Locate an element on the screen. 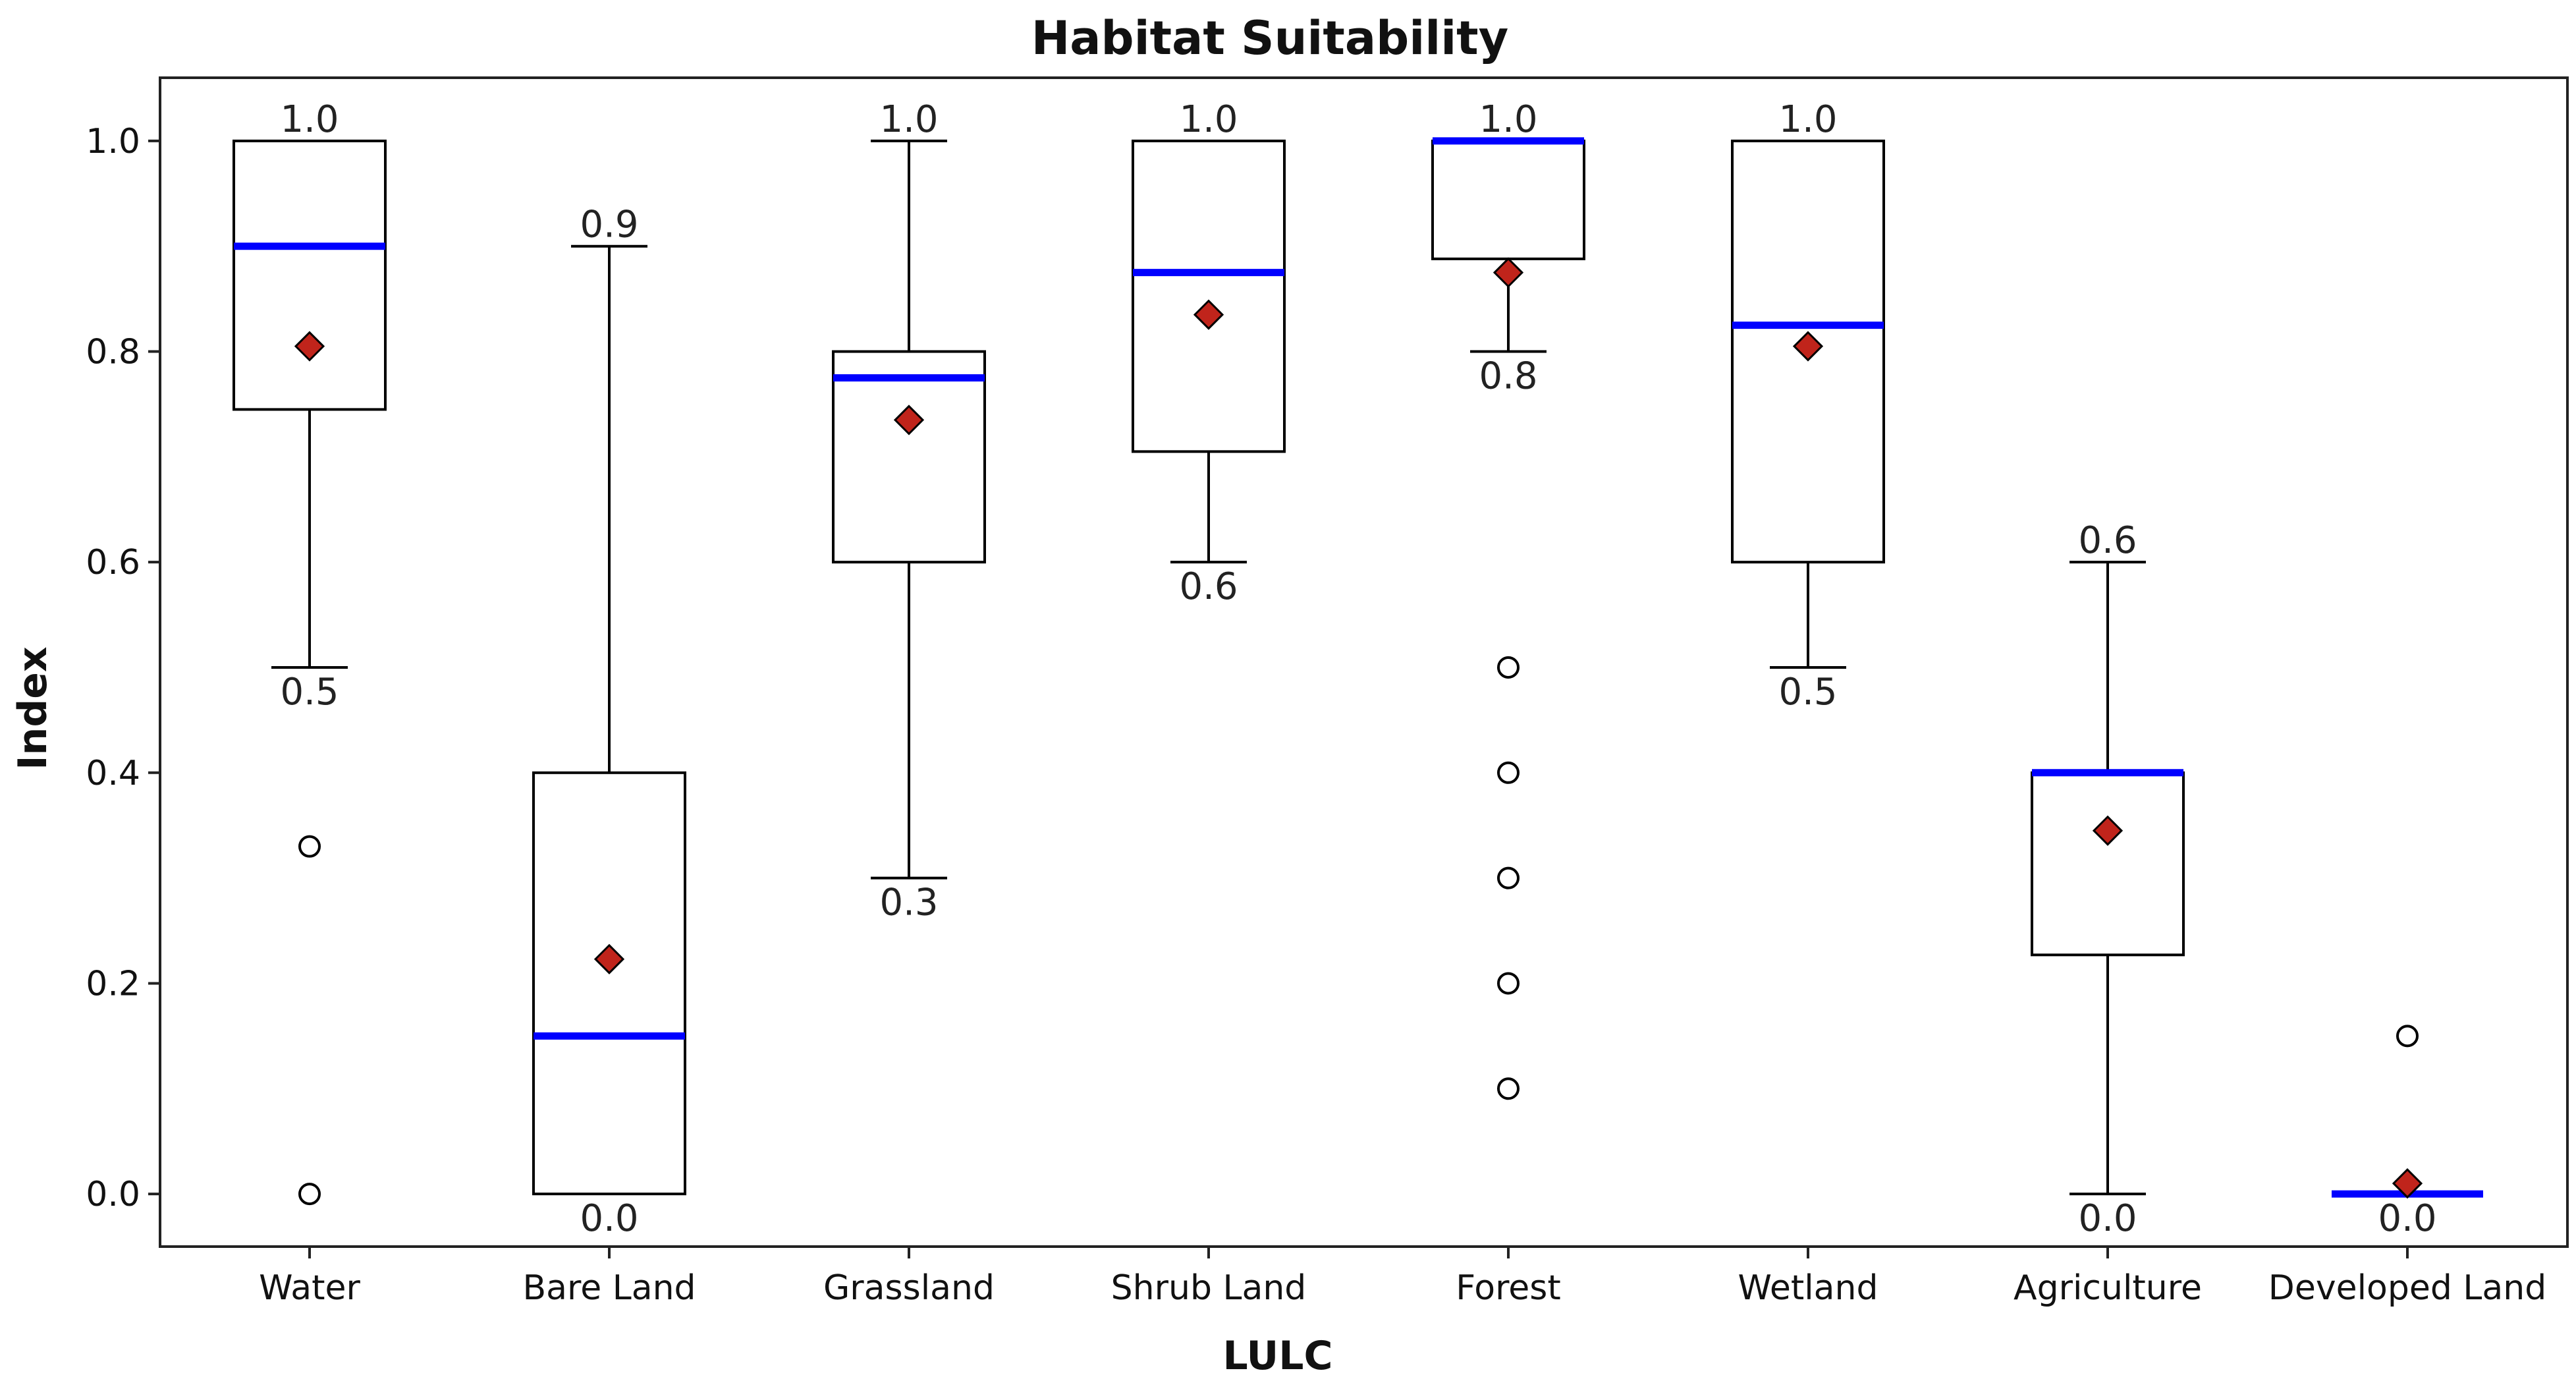 The image size is (2576, 1381). x-tick-label: Grassland is located at coordinates (909, 1288).